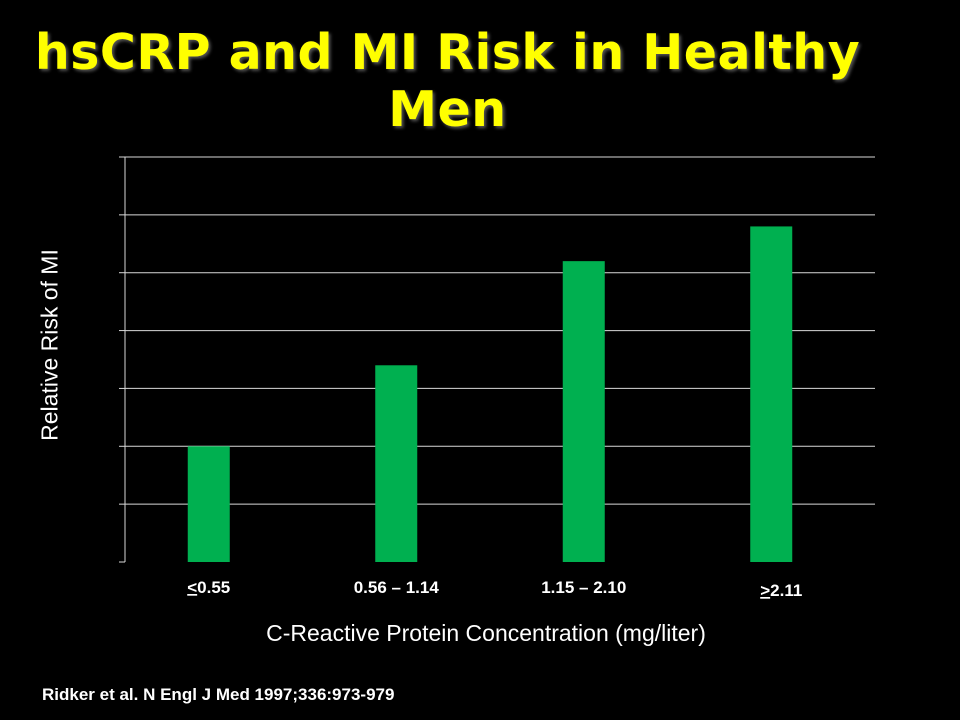 The height and width of the screenshot is (720, 960). Describe the element at coordinates (583, 587) in the screenshot. I see `x-tick-label: 1.15 – 2.10` at that location.